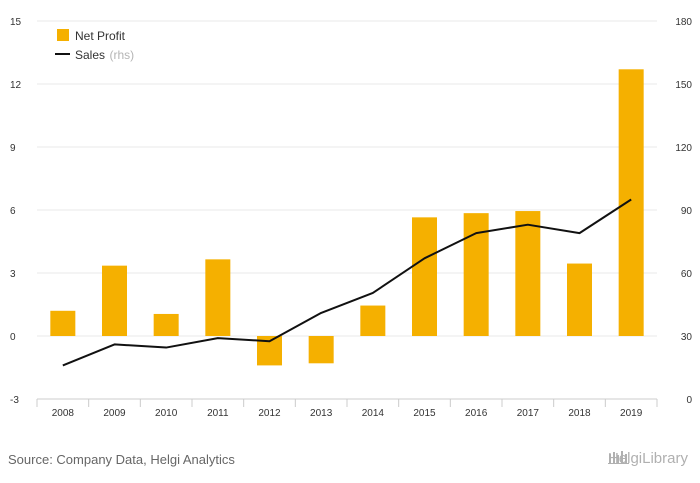 Image resolution: width=700 pixels, height=483 pixels. Describe the element at coordinates (121, 459) in the screenshot. I see `source-note: Source: Company Data, Helgi Analytics` at that location.